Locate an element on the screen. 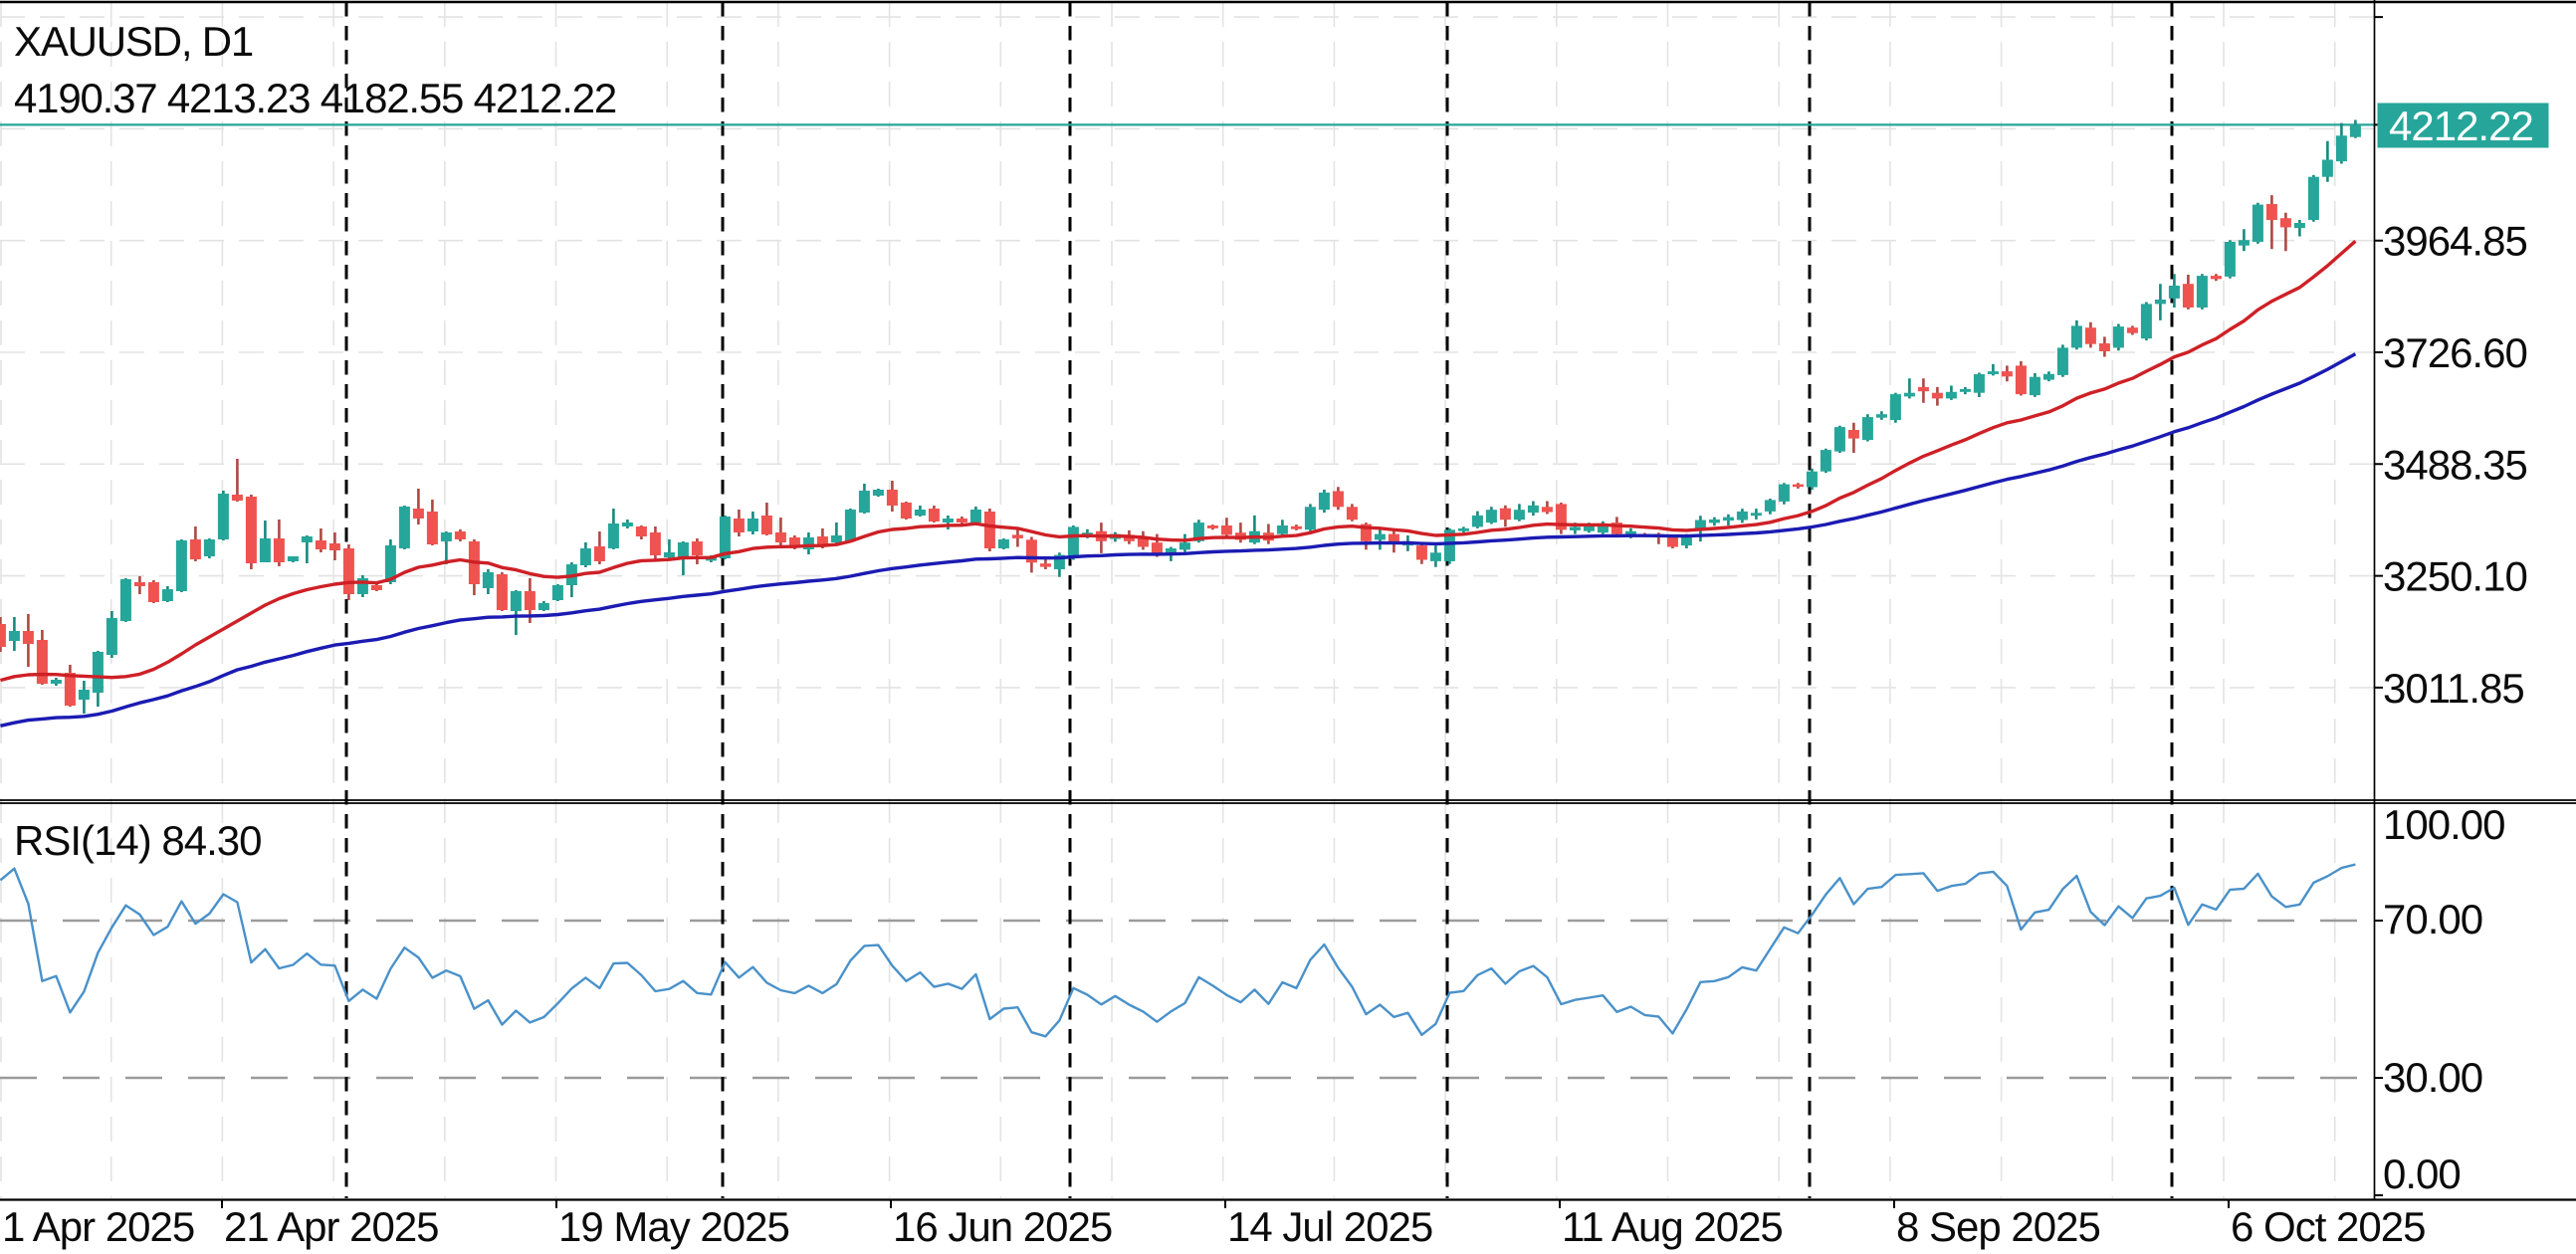  svg-text: 4212.22 is located at coordinates (2461, 126).